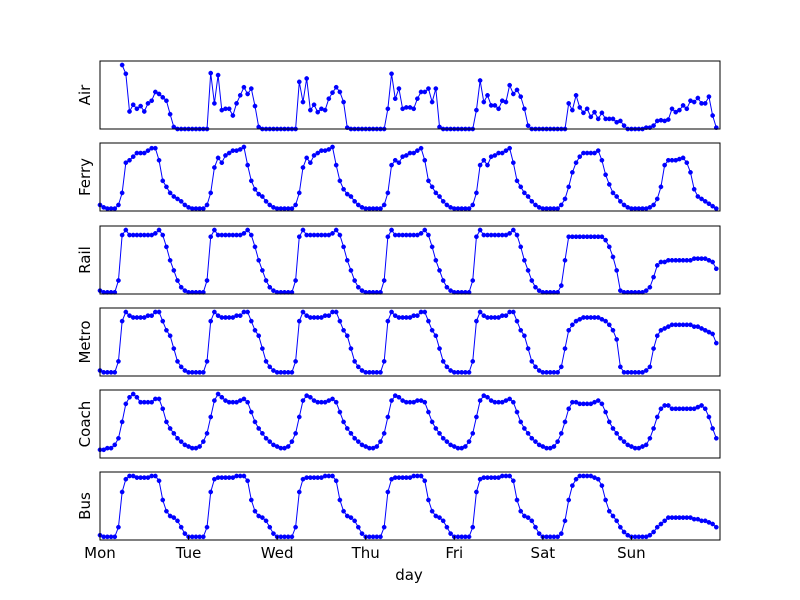 This screenshot has height=600, width=800. What do you see at coordinates (631, 553) in the screenshot?
I see `x-tick-label: Sun` at bounding box center [631, 553].